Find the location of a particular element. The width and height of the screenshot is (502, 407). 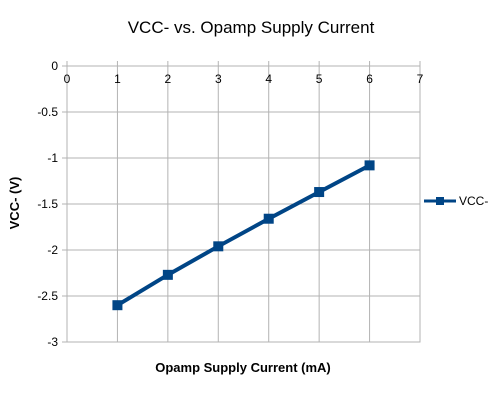

x-tick-label: 7 is located at coordinates (420, 79).